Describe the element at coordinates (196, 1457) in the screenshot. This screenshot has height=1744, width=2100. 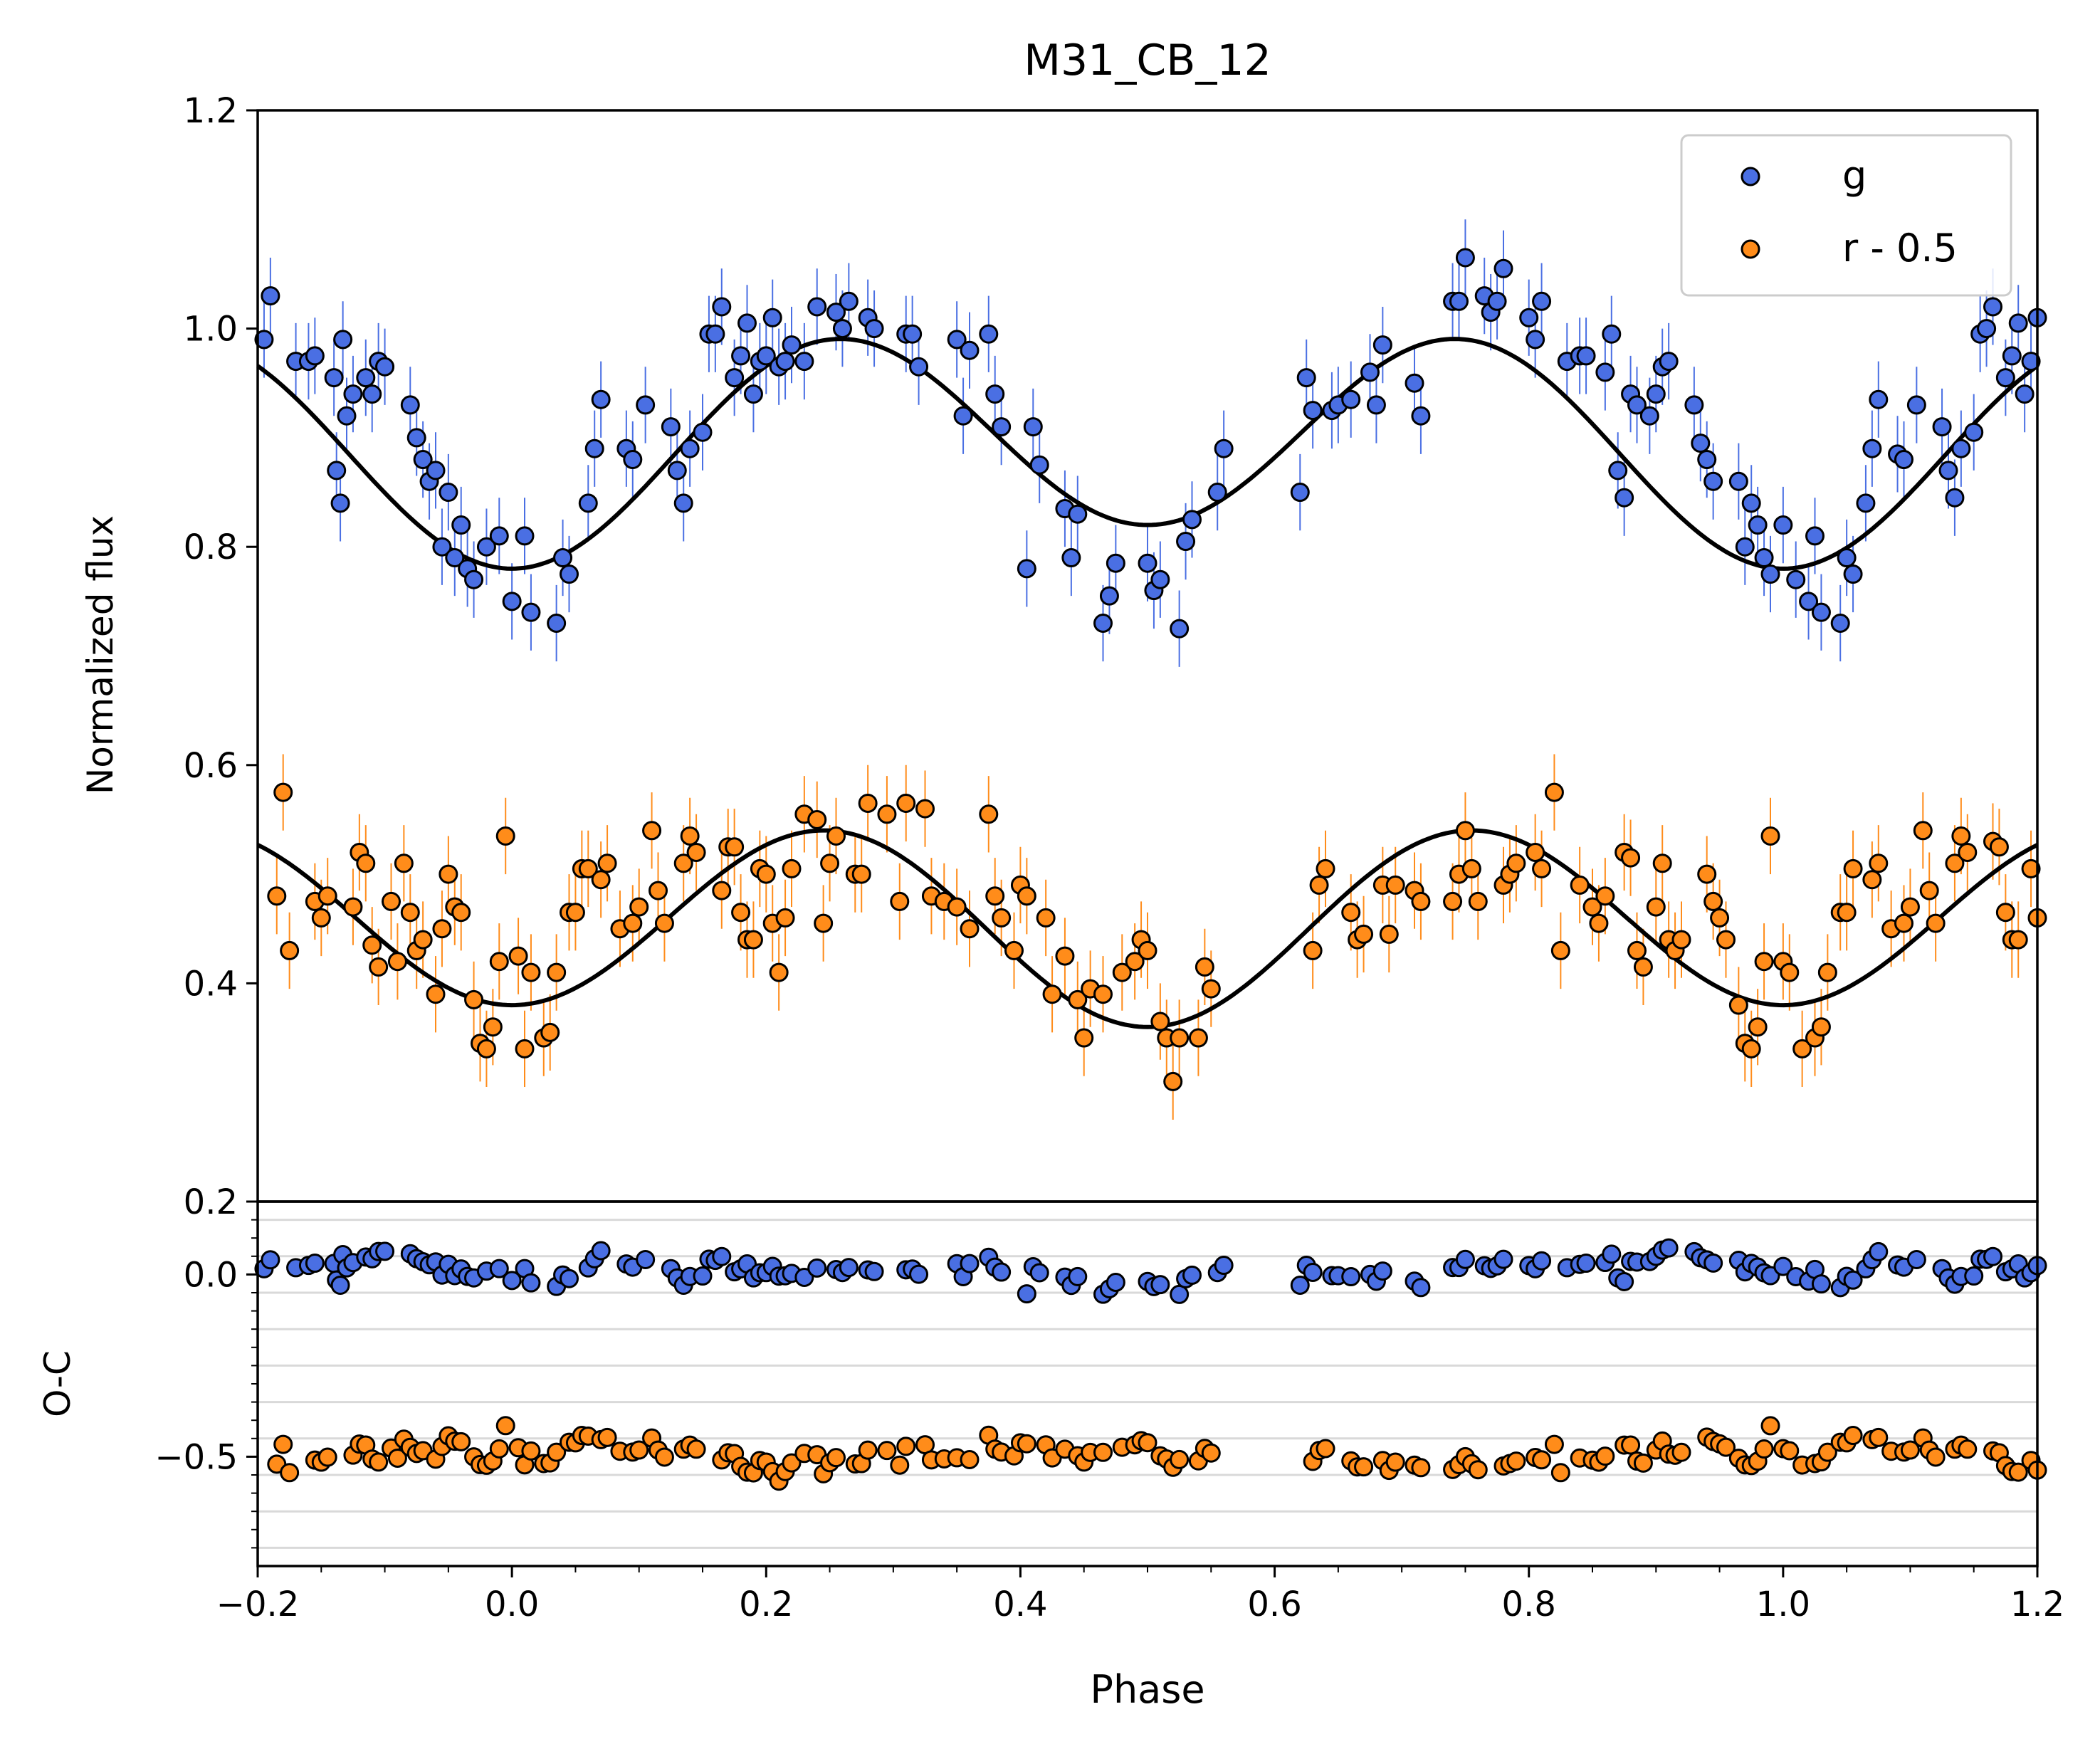
I see `residual-y-tick-label: −0.5` at that location.